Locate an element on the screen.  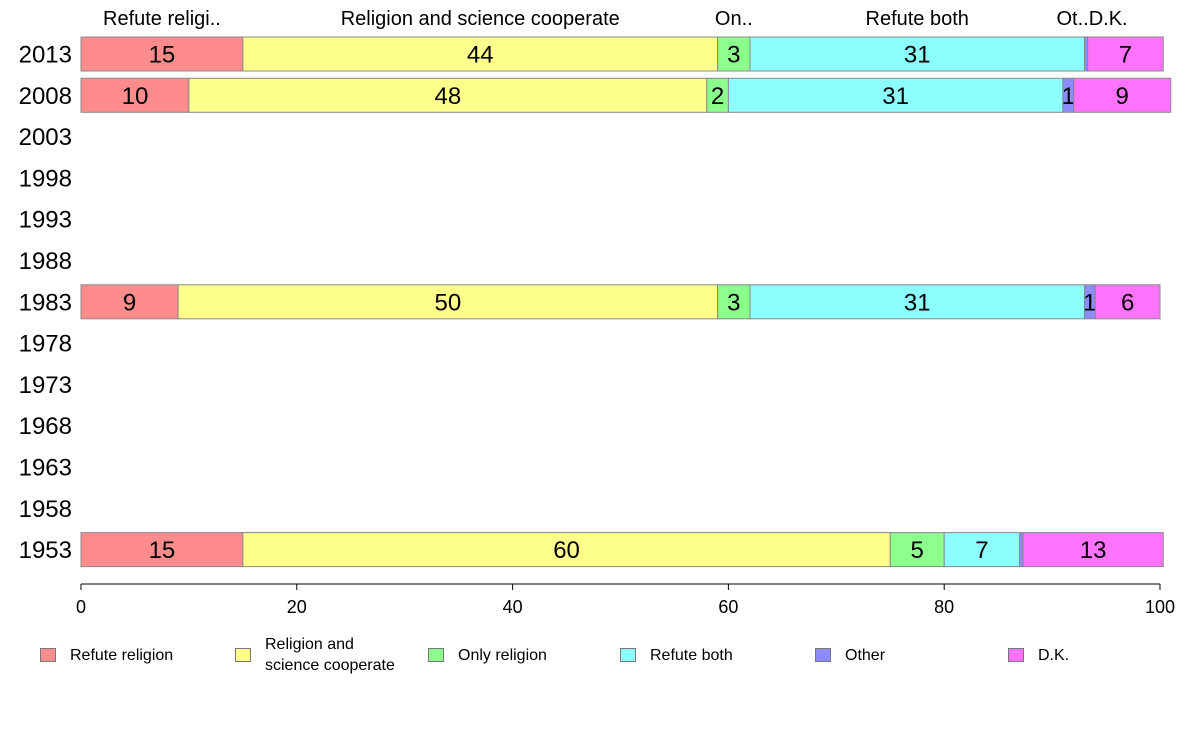
series-top-label: Refute religi.. is located at coordinates (162, 19).